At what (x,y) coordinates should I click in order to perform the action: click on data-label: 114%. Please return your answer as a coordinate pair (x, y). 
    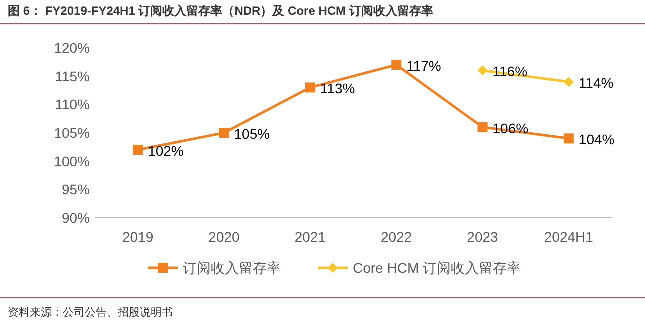
    Looking at the image, I should click on (596, 83).